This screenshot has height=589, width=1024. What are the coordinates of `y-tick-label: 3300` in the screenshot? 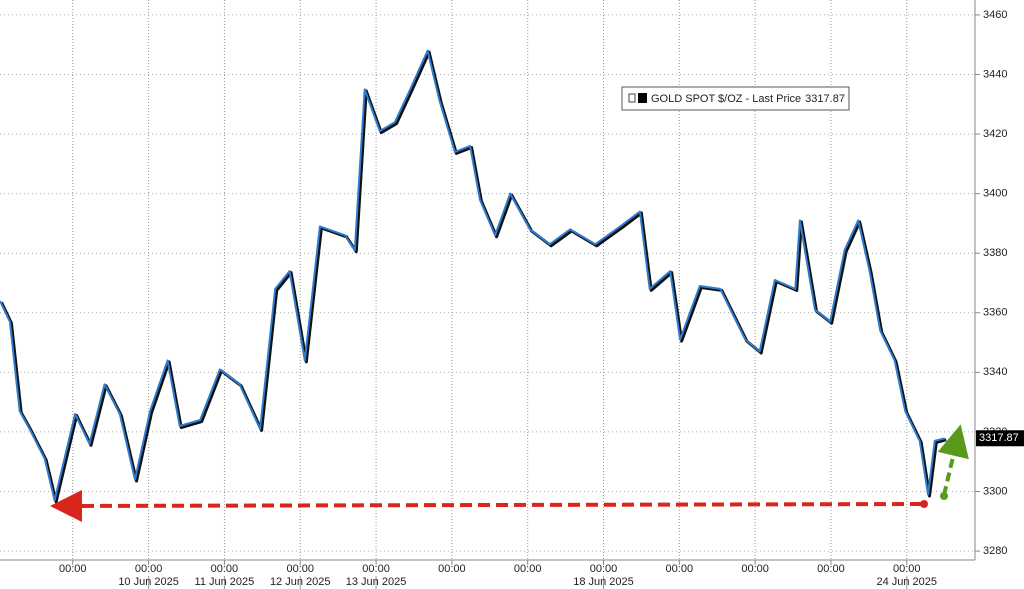 It's located at (995, 491).